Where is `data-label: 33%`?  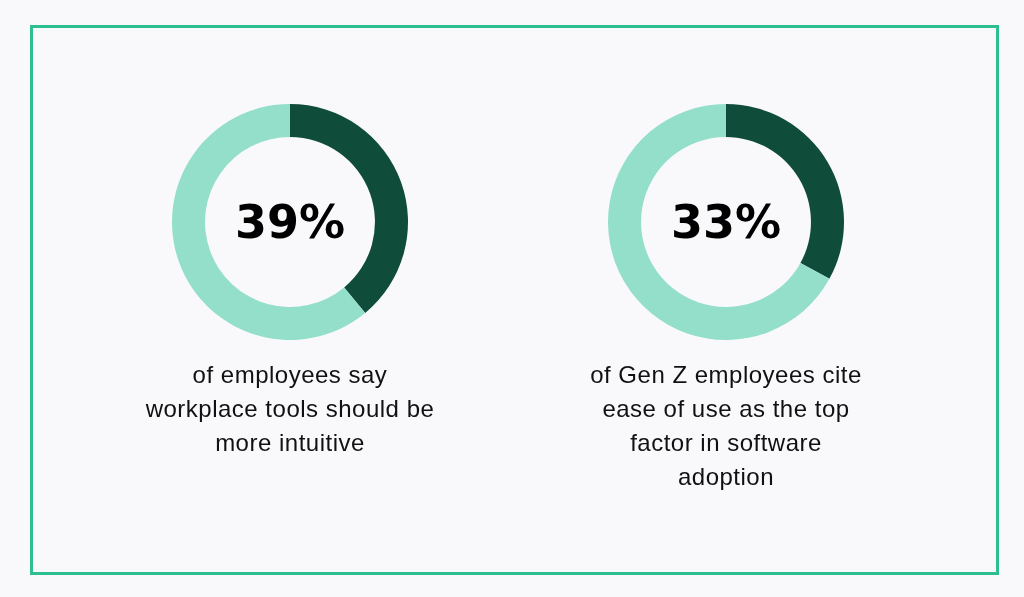
data-label: 33% is located at coordinates (726, 222).